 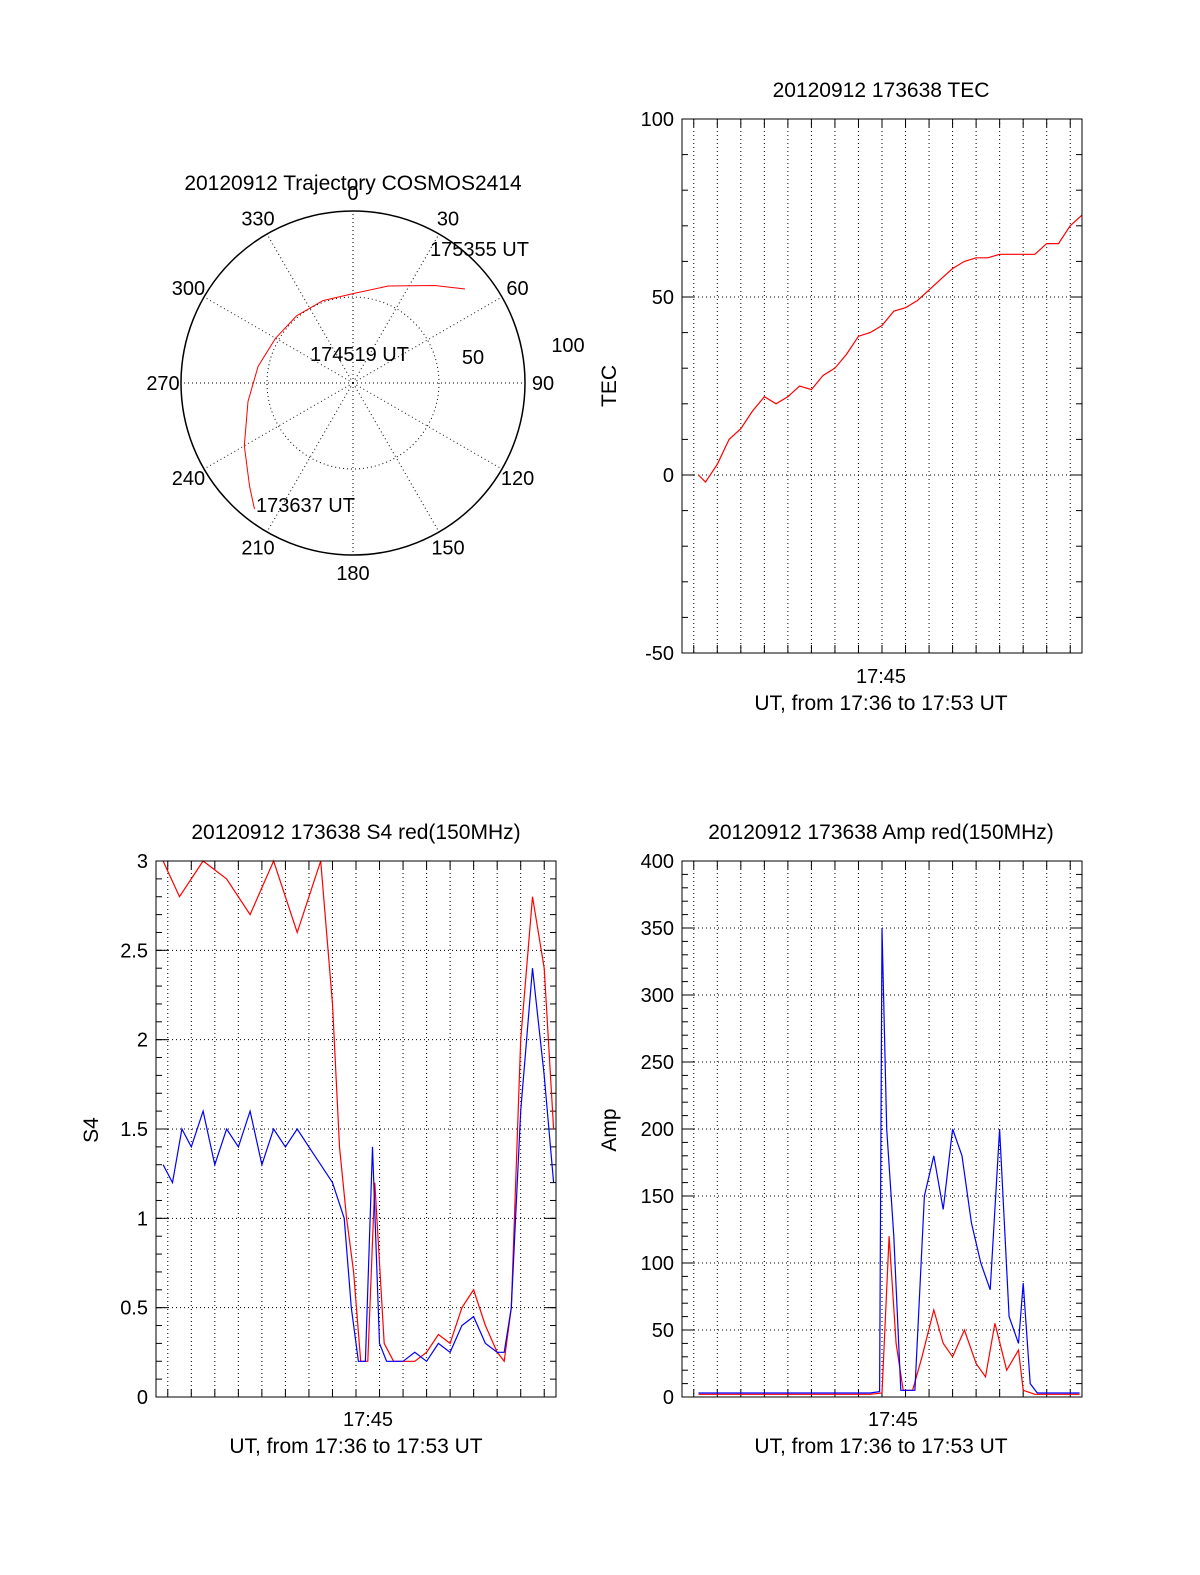 I want to click on y-tick-label: 1.5, so click(x=134, y=1130).